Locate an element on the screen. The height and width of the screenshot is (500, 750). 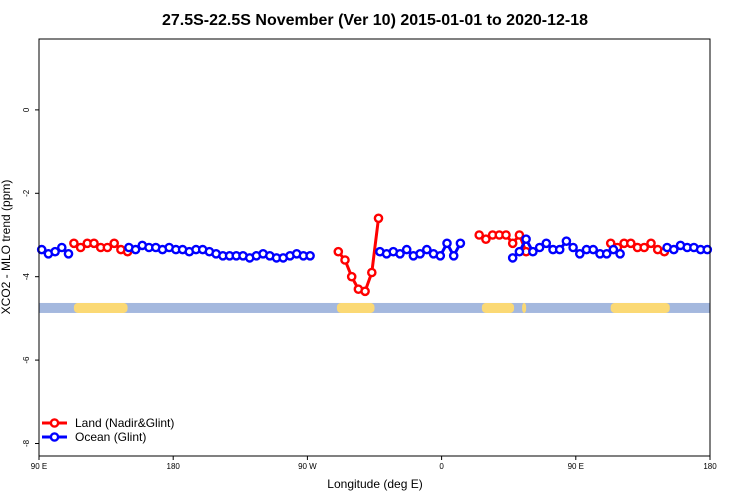
ocean-legend-marker is located at coordinates (54, 437).